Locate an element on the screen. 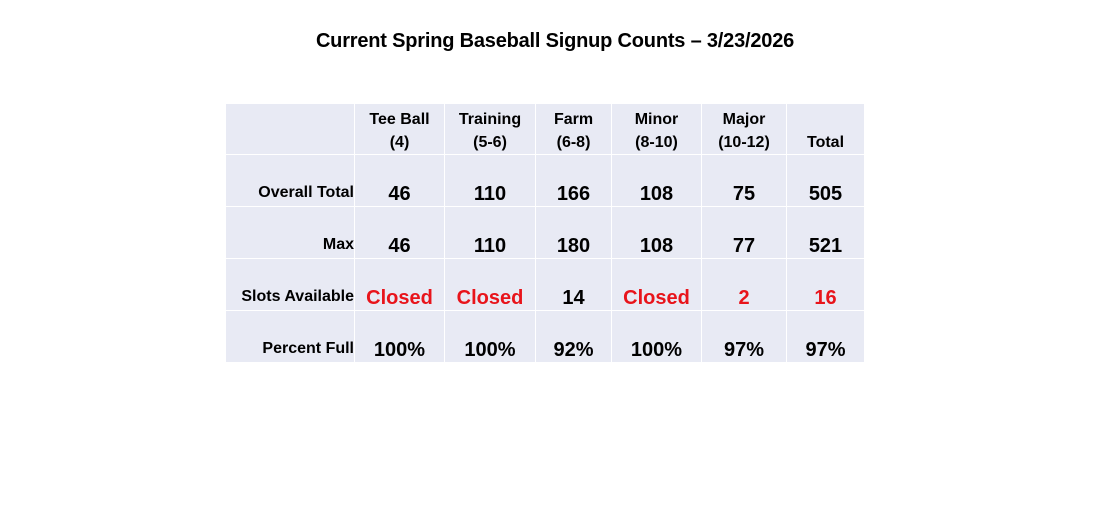 This screenshot has width=1110, height=520. table-row-max: Max 46 110 180 108 77 521 is located at coordinates (545, 233).